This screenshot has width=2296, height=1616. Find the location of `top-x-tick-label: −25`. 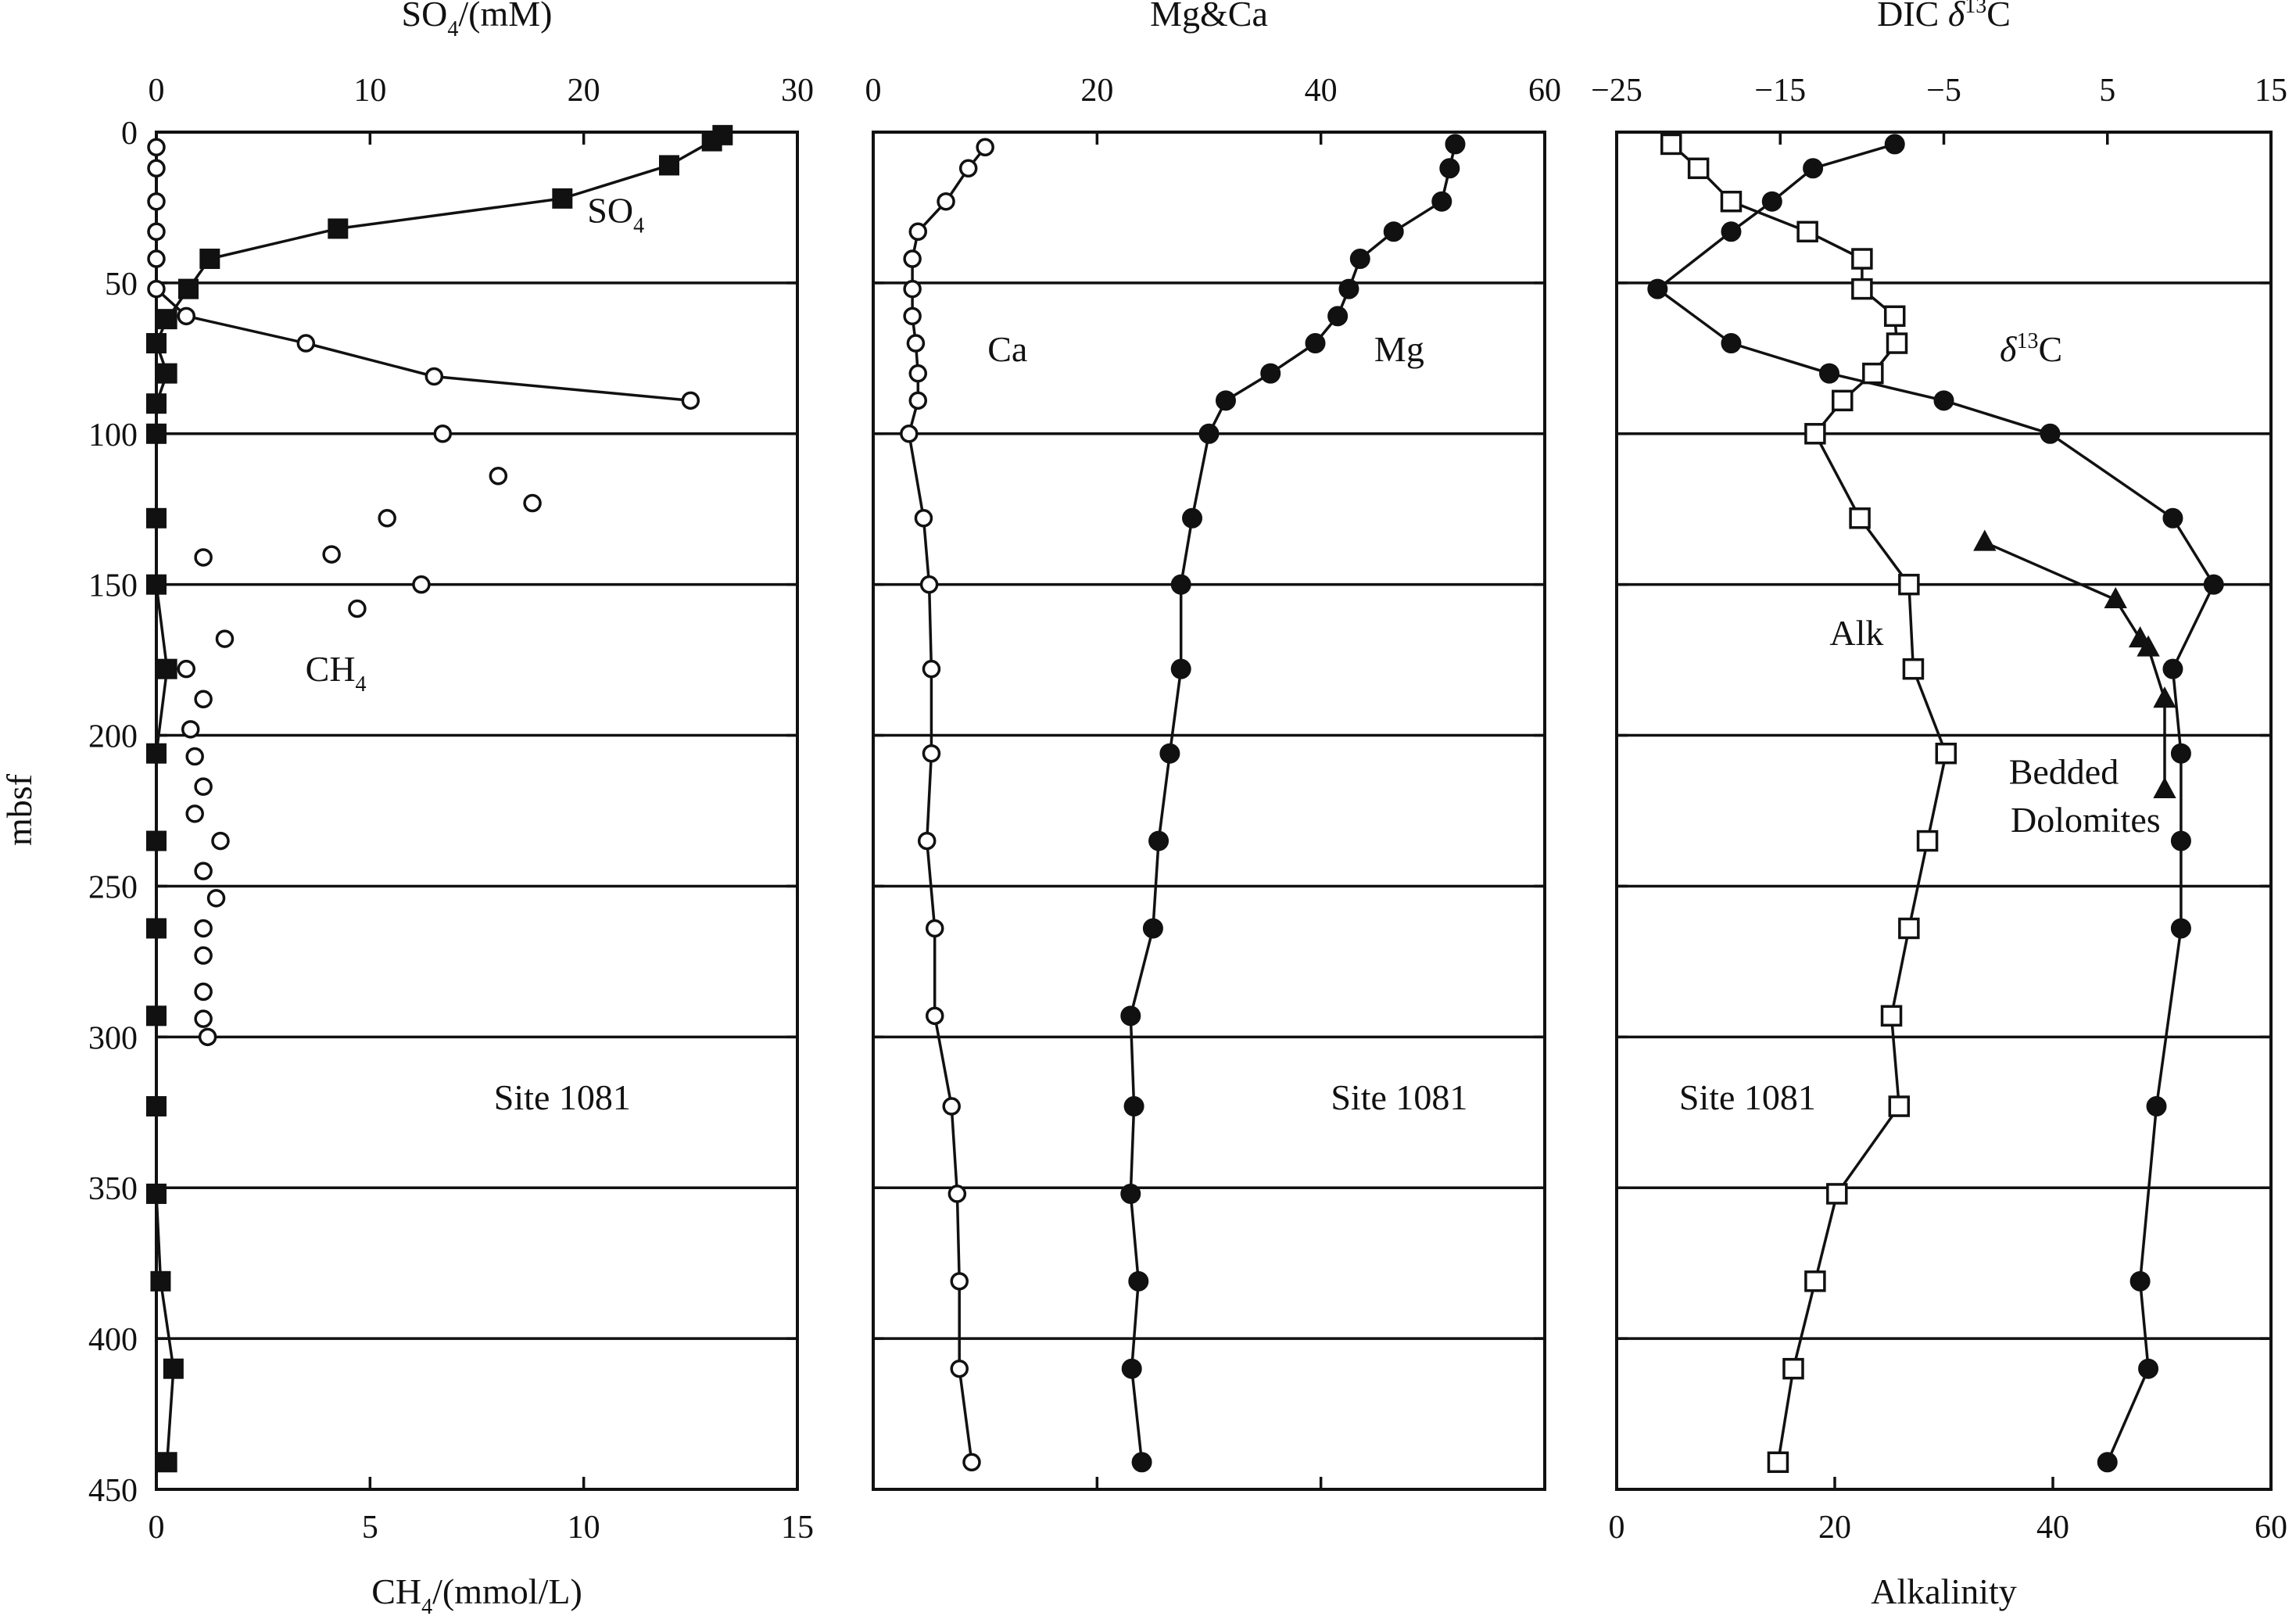

top-x-tick-label: −25 is located at coordinates (1616, 91).